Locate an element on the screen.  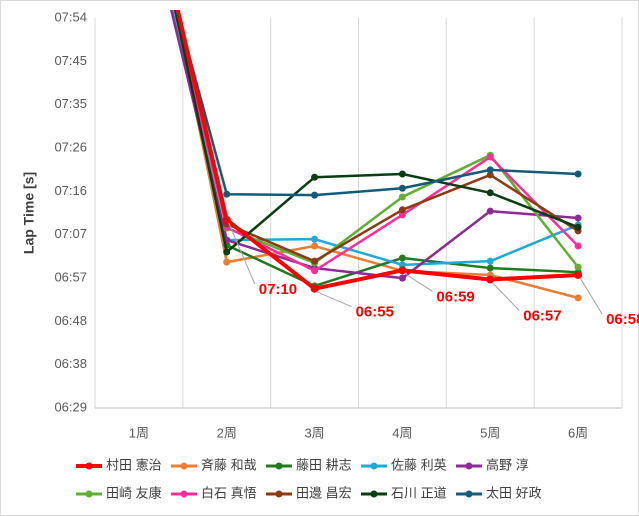
x-tick-label: 3周 is located at coordinates (314, 432).